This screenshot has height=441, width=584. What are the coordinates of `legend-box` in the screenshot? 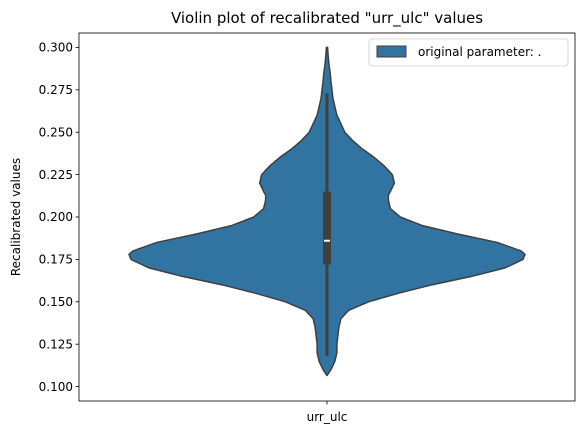 It's located at (468, 52).